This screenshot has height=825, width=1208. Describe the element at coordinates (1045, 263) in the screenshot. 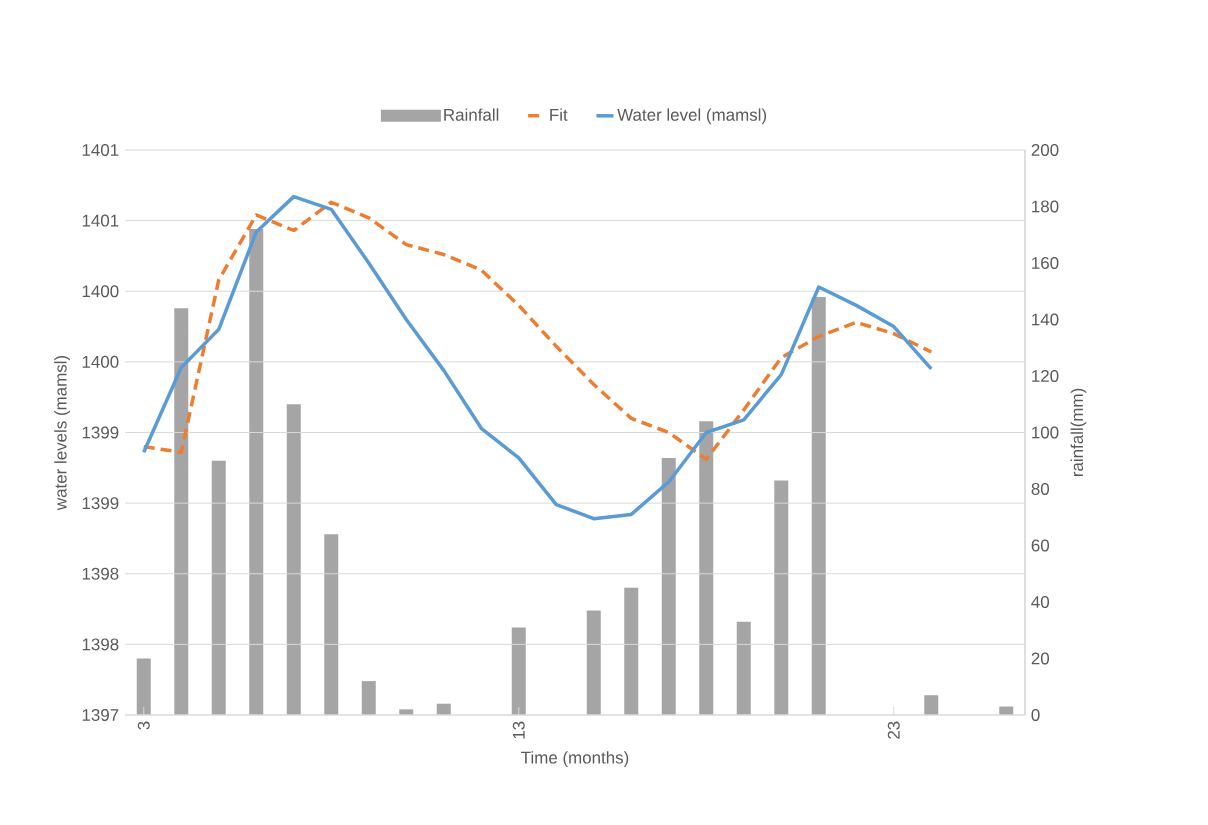

I see `y2-tick-label: 160` at that location.